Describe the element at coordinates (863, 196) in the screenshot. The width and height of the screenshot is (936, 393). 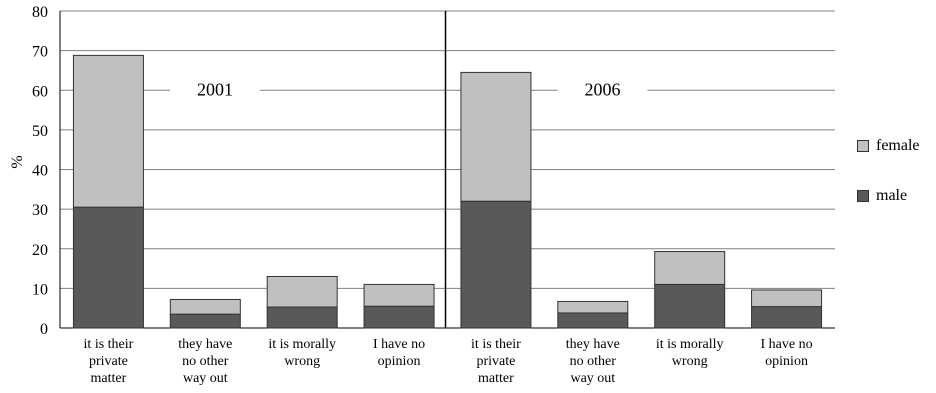
I see `legend-swatch-male` at that location.